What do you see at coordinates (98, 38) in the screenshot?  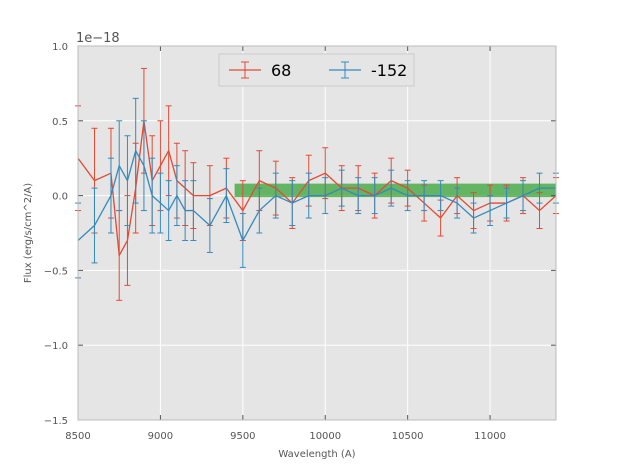 I see `y-offset-label: 1e−18` at bounding box center [98, 38].